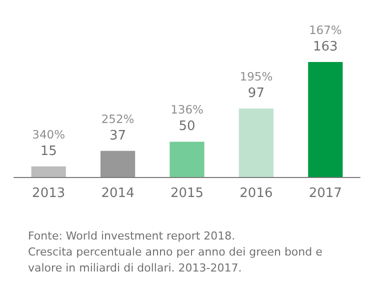 The image size is (370, 299). Describe the element at coordinates (117, 119) in the screenshot. I see `annotation: 252%` at that location.